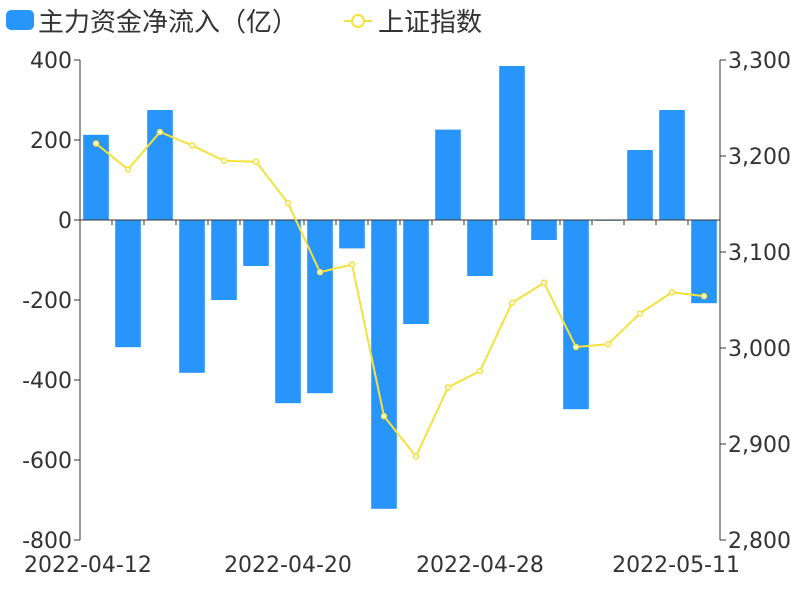 This screenshot has width=800, height=600. I want to click on right-tick-label: 3,300, so click(759, 61).